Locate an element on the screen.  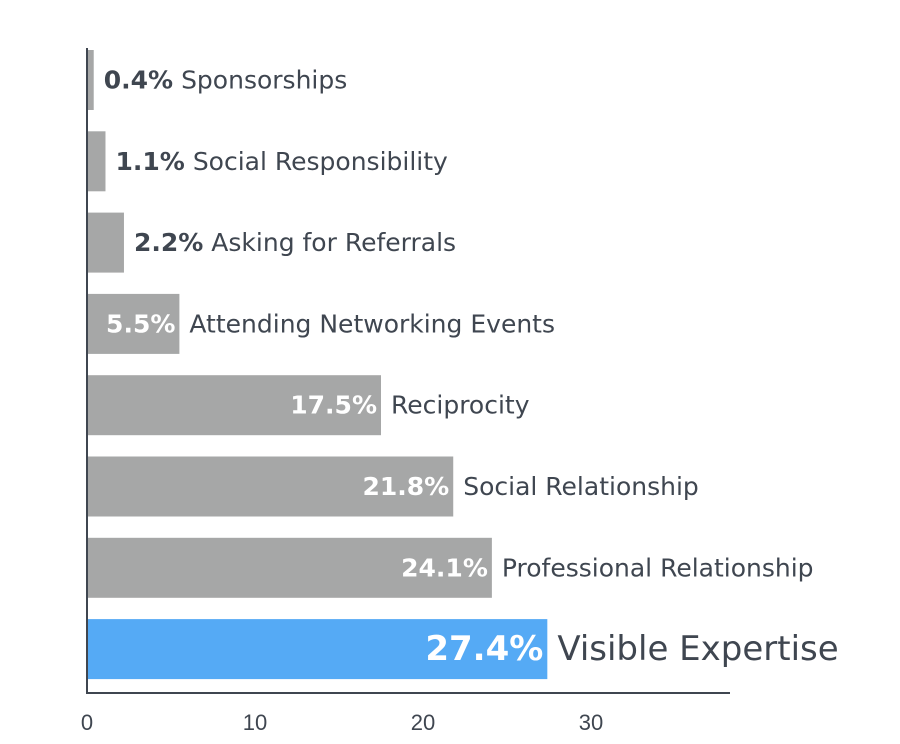
value-label-social-responsibility: 1.1% is located at coordinates (149, 161).